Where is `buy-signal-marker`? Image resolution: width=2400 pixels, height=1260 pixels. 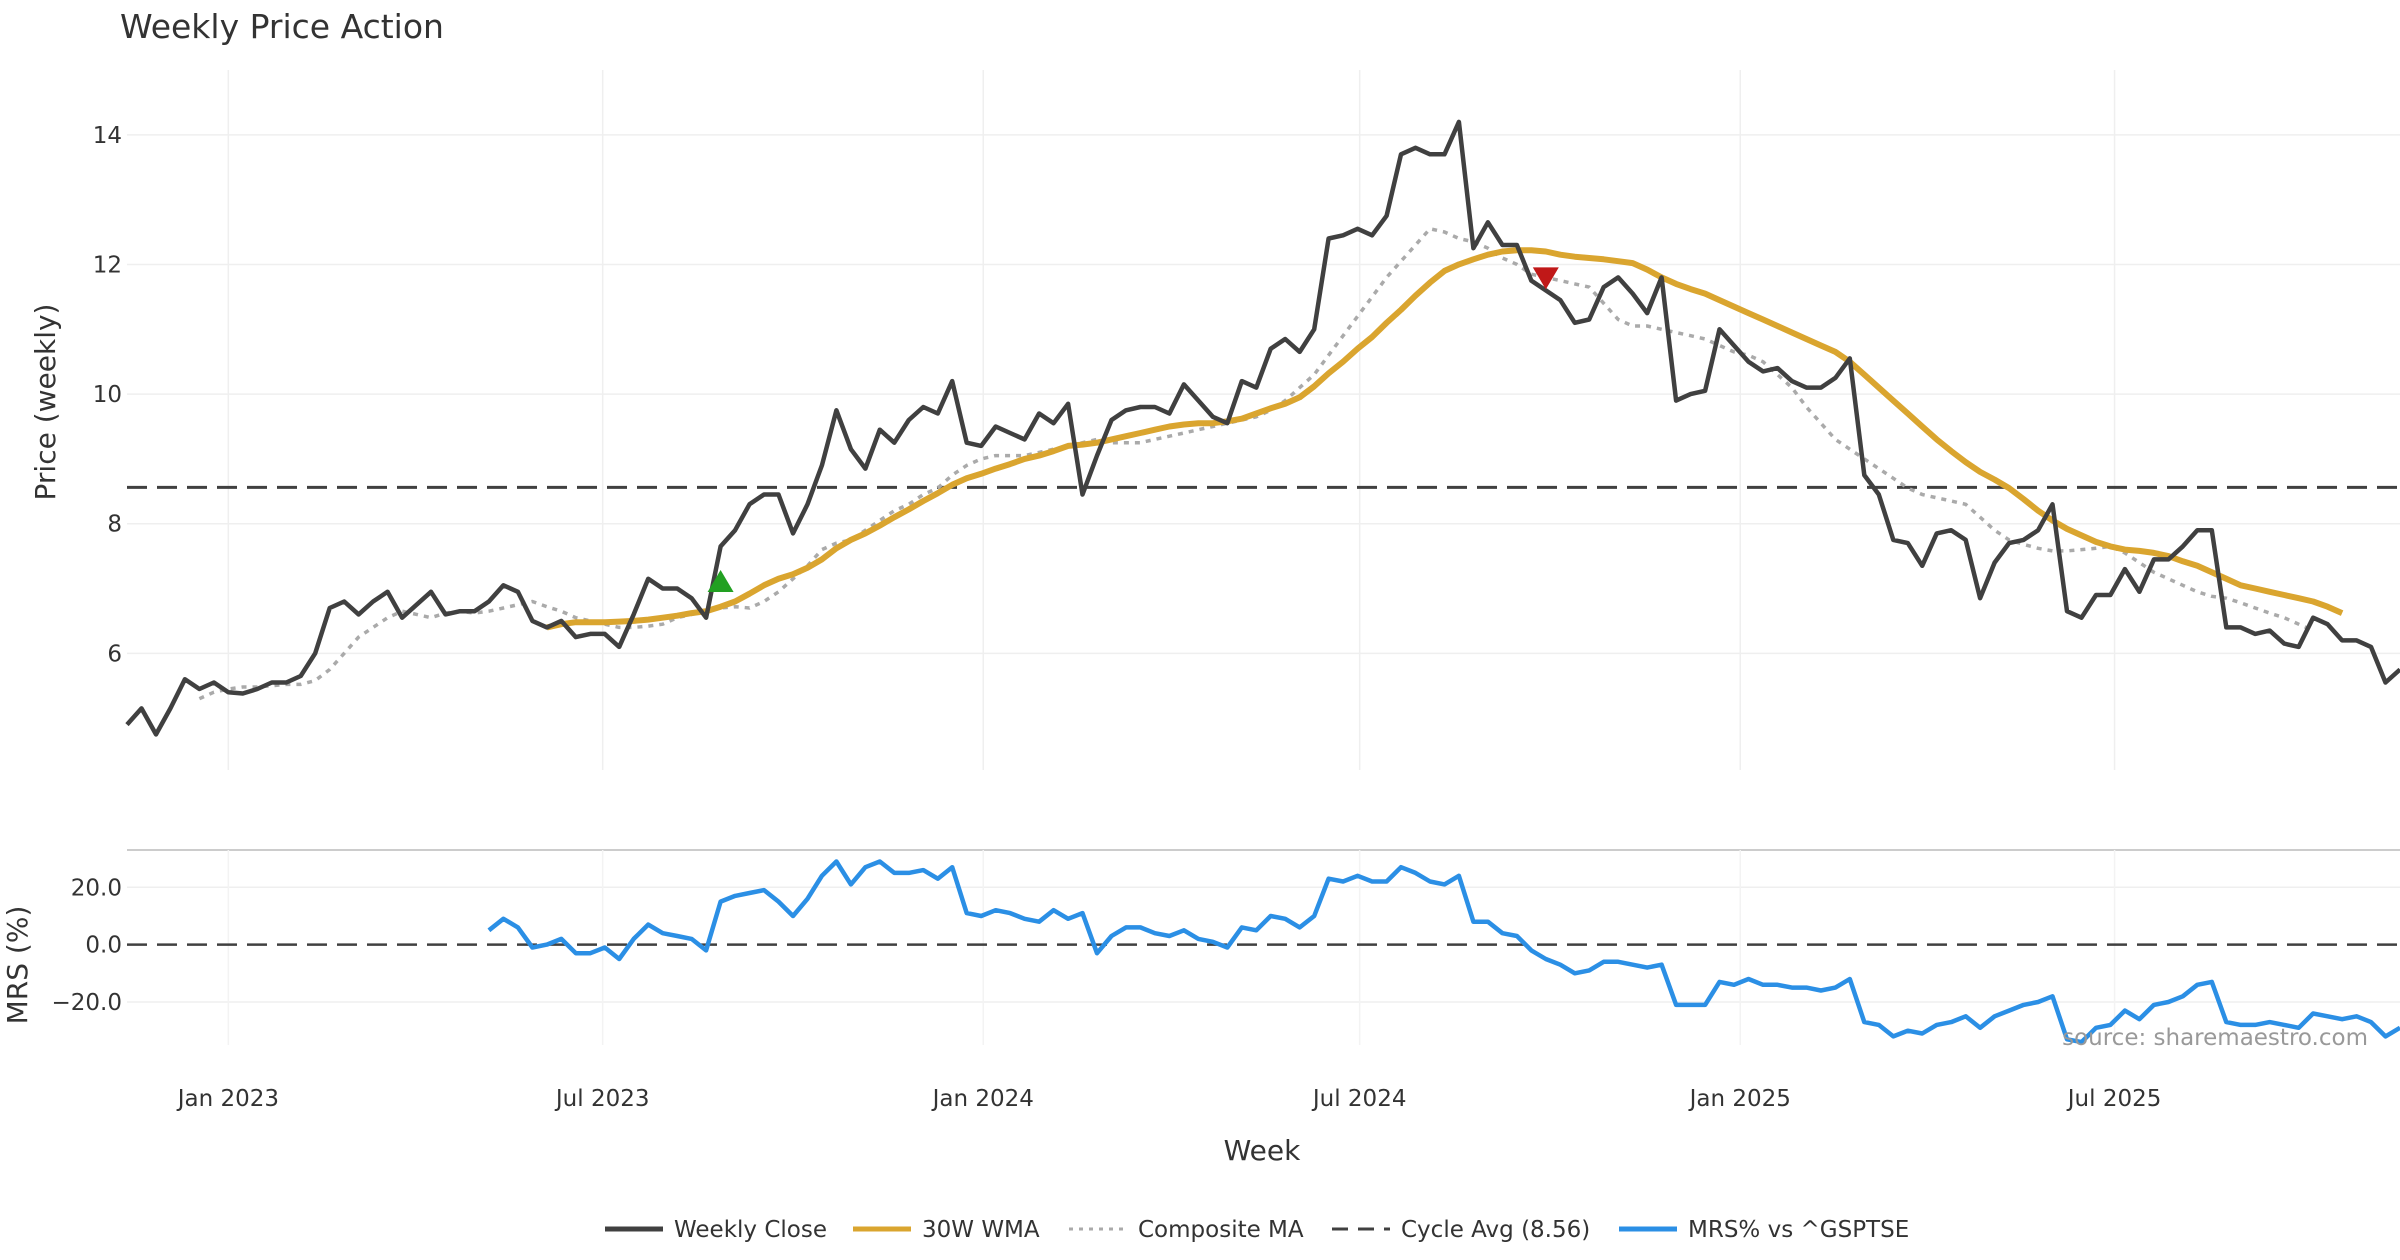
buy-signal-marker is located at coordinates (720, 581).